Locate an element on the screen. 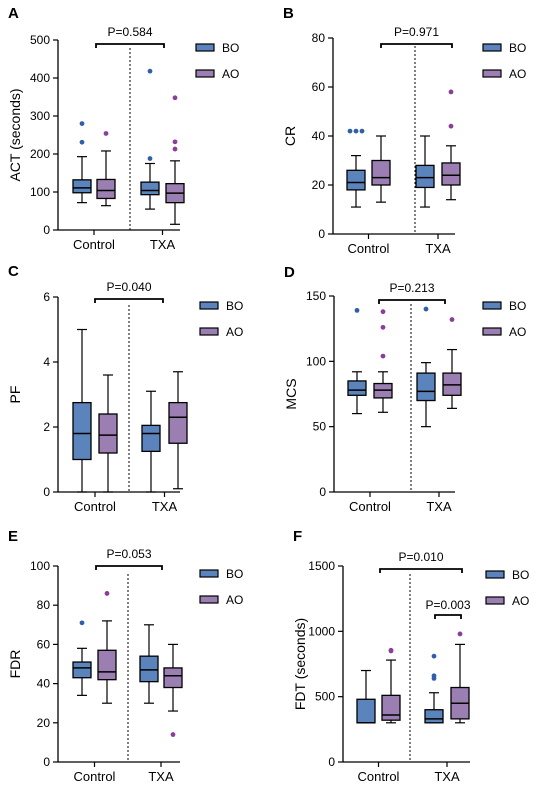  y-axis-title: ACT (seconds) is located at coordinates (15, 134).